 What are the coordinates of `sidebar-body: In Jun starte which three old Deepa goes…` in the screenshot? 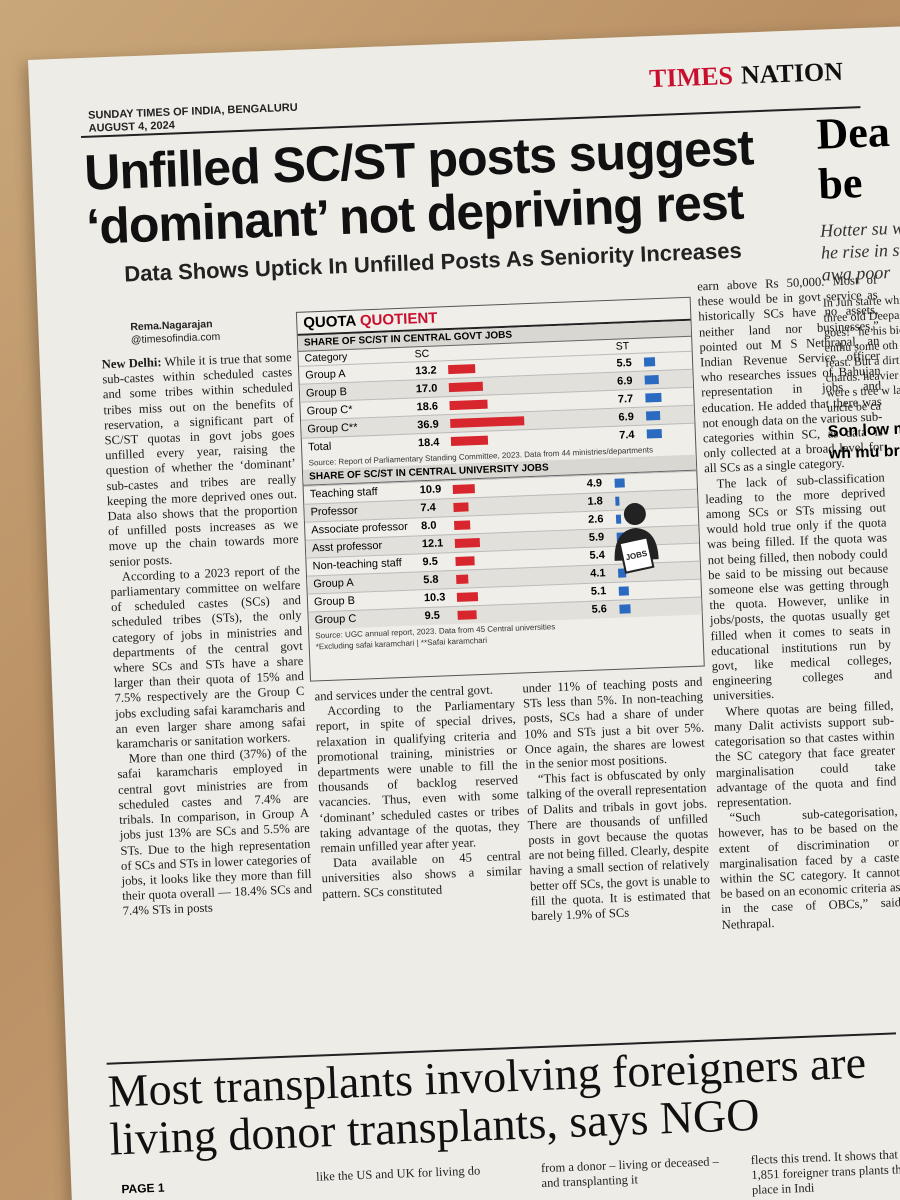 It's located at (861, 353).